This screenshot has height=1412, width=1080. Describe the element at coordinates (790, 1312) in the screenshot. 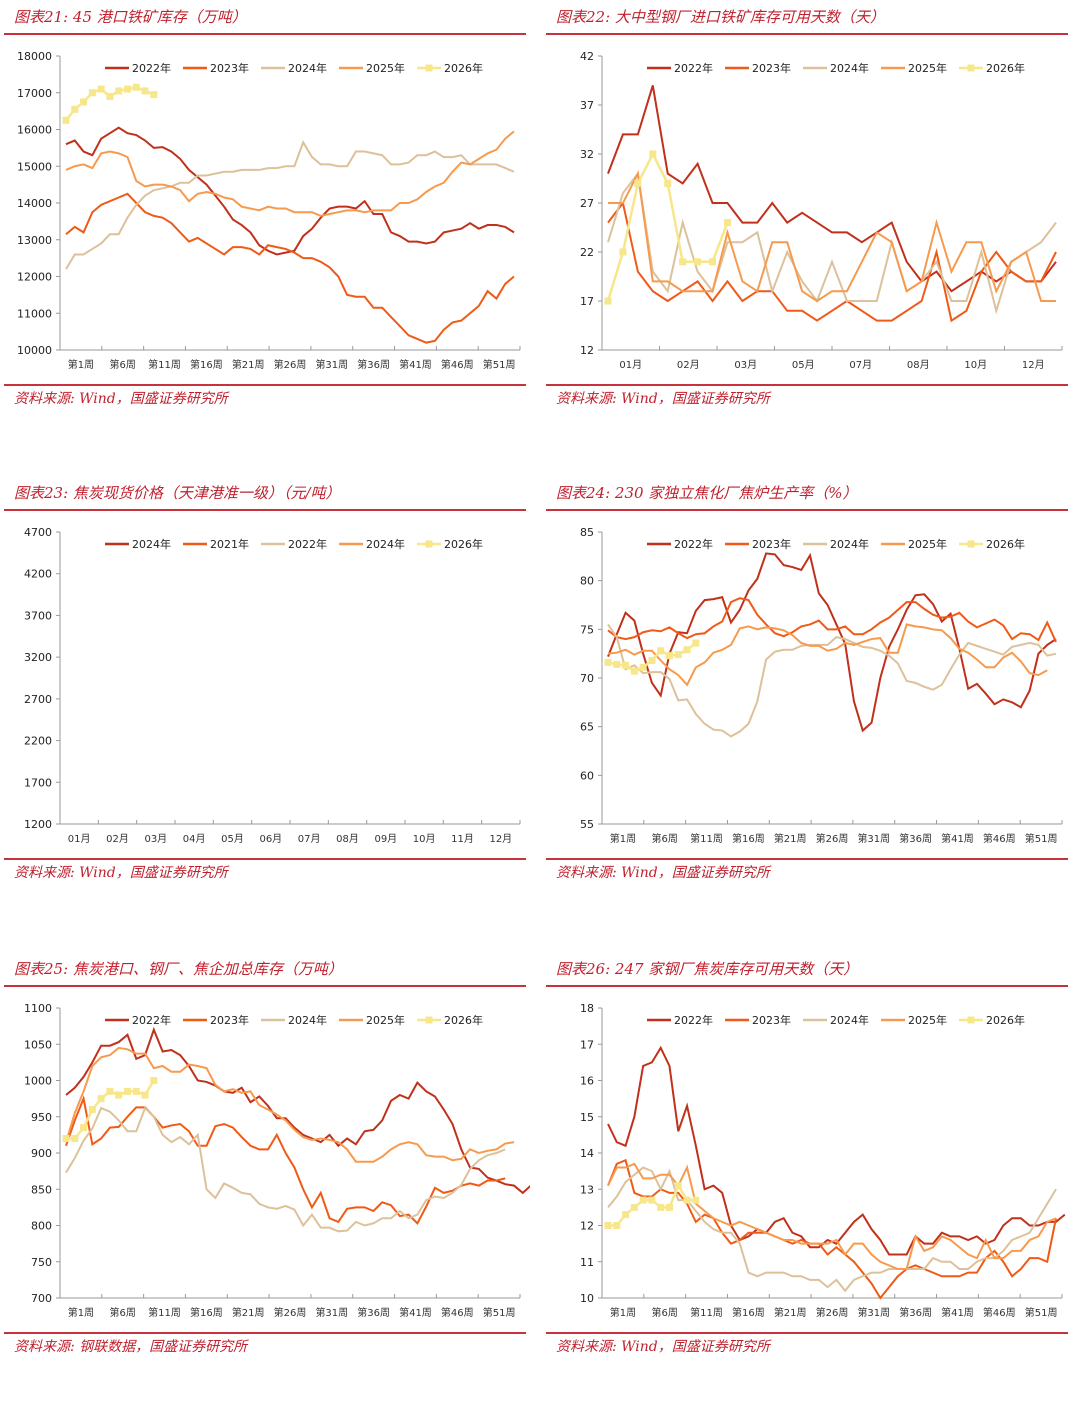

I see `x-tick-label: 第21周` at that location.